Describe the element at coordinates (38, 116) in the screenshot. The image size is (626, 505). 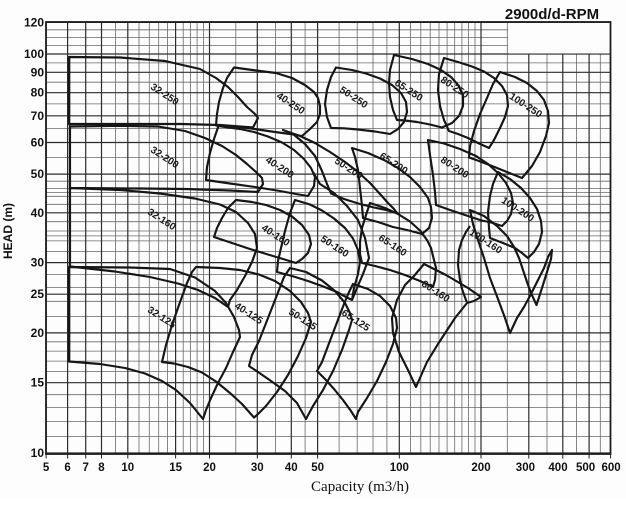
I see `svg-text: 70` at that location.